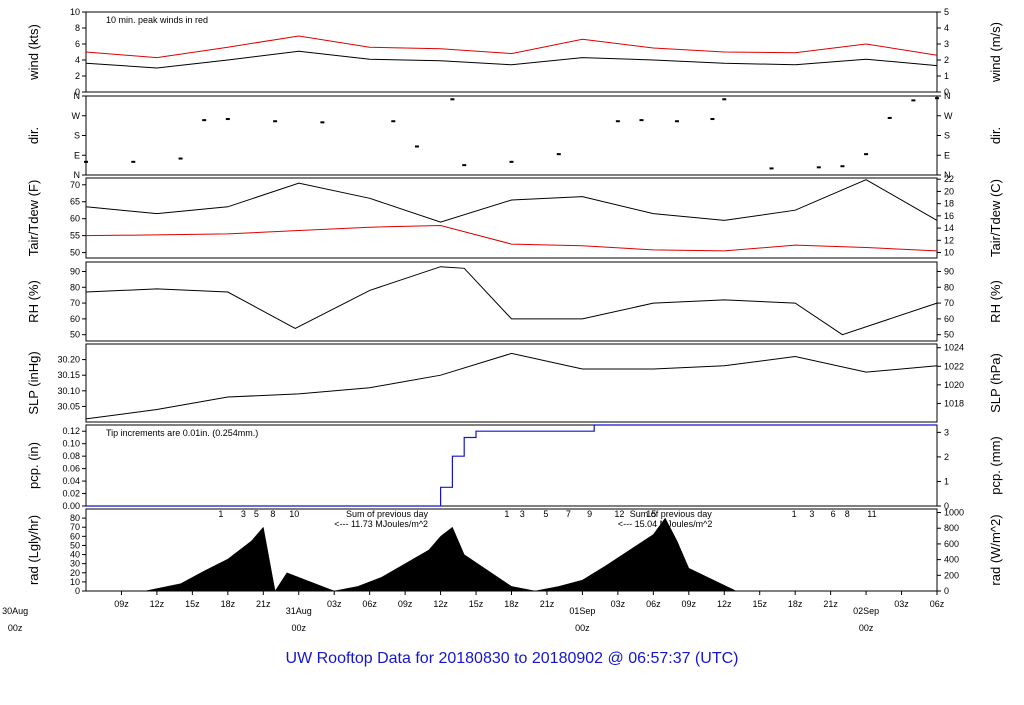 Image resolution: width=1024 pixels, height=705 pixels. Describe the element at coordinates (75, 202) in the screenshot. I see `temp-ytick-label: 65` at that location.